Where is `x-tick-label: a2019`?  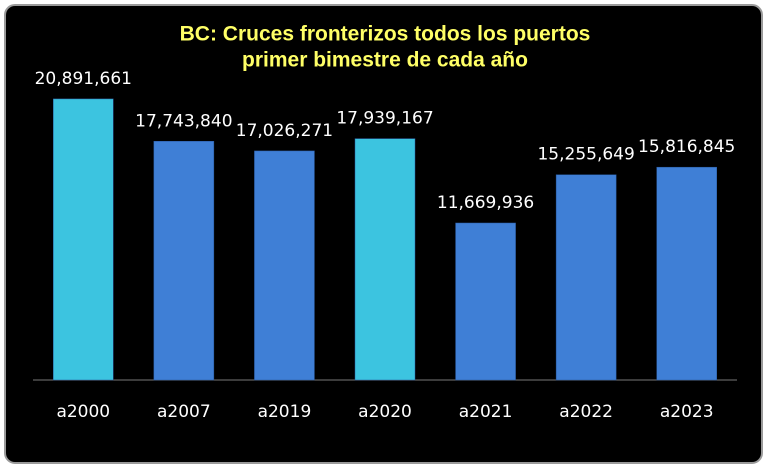
x-tick-label: a2019 is located at coordinates (285, 412).